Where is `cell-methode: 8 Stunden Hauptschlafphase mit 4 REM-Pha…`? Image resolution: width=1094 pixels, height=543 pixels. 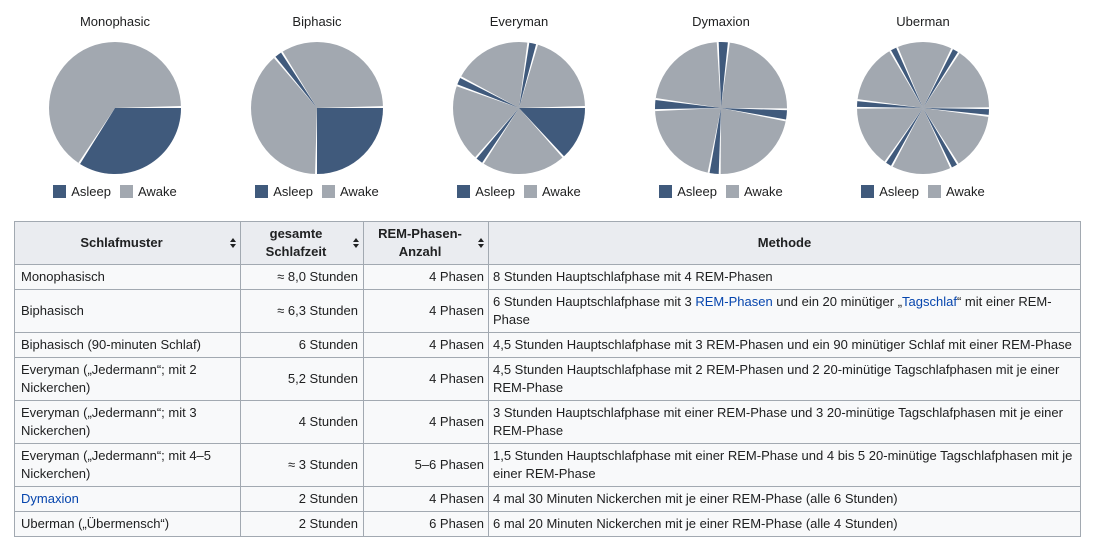
cell-methode: 8 Stunden Hauptschlafphase mit 4 REM-Pha… is located at coordinates (784, 277).